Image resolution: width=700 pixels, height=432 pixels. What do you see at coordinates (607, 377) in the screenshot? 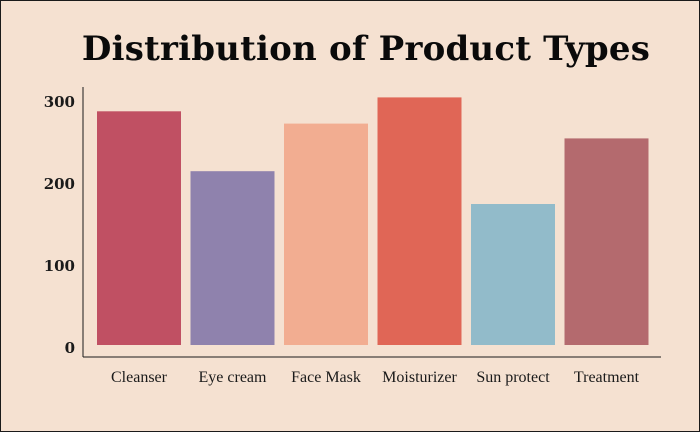
I see `x-tick-label: Treatment` at bounding box center [607, 377].